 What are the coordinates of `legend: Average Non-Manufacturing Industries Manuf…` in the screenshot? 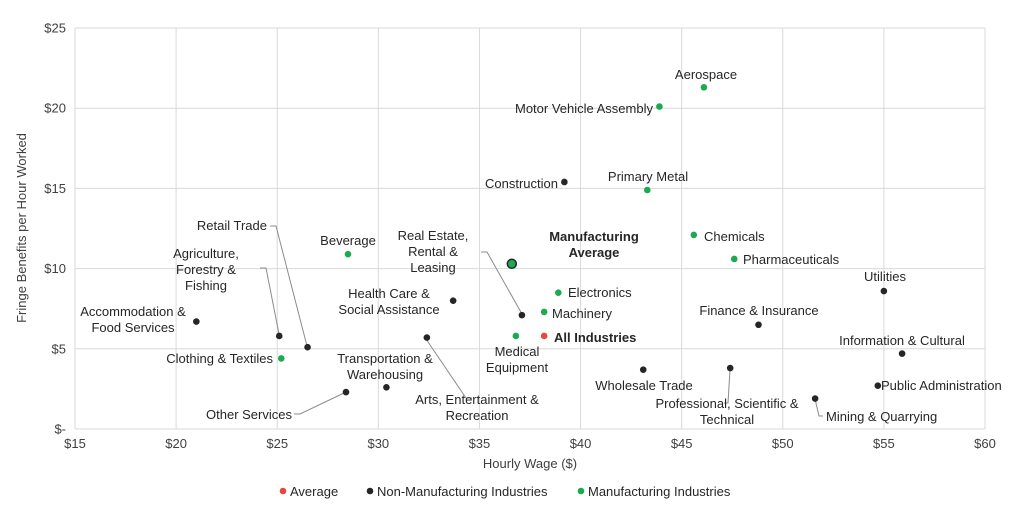 It's located at (505, 491).